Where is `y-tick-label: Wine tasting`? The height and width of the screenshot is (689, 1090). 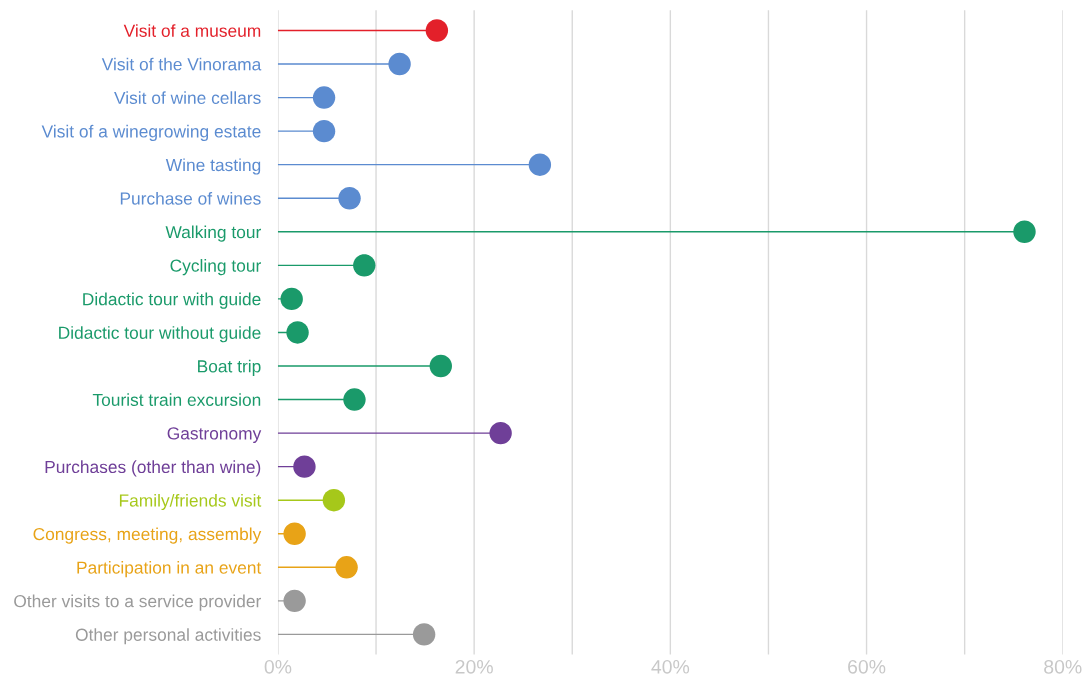 y-tick-label: Wine tasting is located at coordinates (213, 166).